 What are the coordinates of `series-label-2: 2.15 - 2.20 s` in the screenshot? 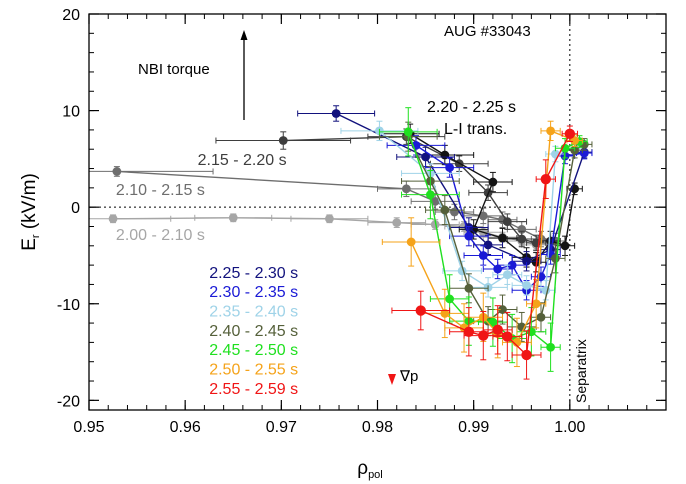 It's located at (242, 160).